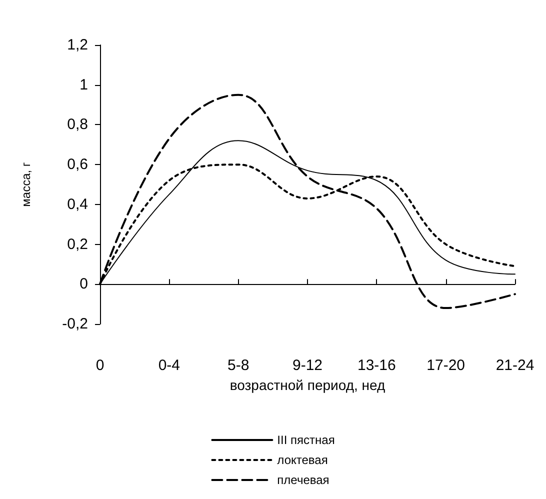 The image size is (546, 499). Describe the element at coordinates (77, 244) in the screenshot. I see `y-tick-label: 0,2` at that location.